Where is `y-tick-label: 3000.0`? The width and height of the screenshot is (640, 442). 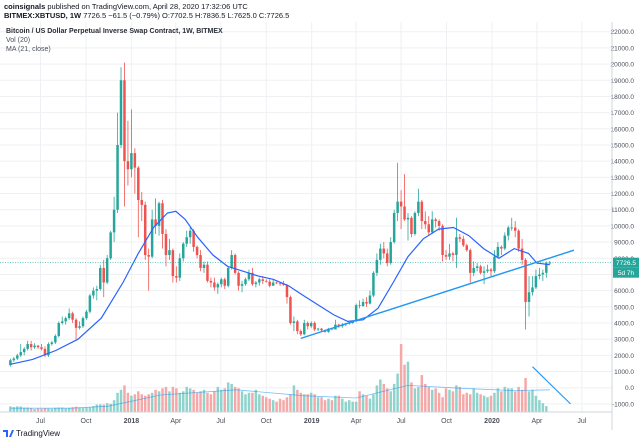
y-tick-label: 3000.0 is located at coordinates (624, 340).